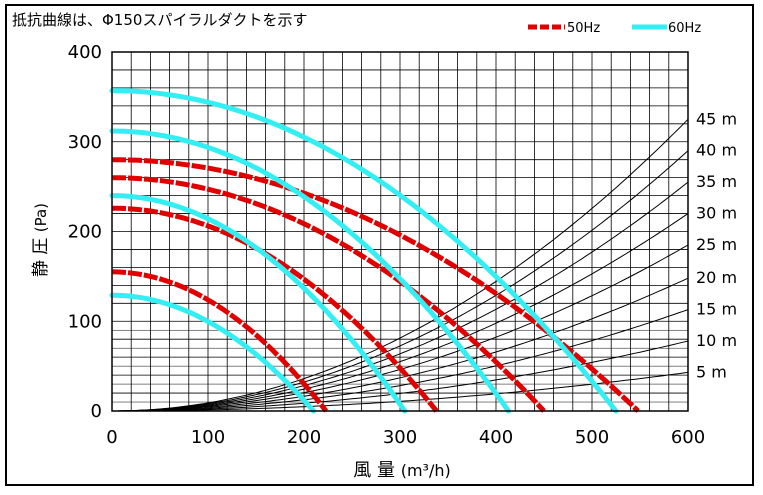 This screenshot has width=763, height=495. I want to click on x-axis-title: 風 量 (m³/h), so click(402, 470).